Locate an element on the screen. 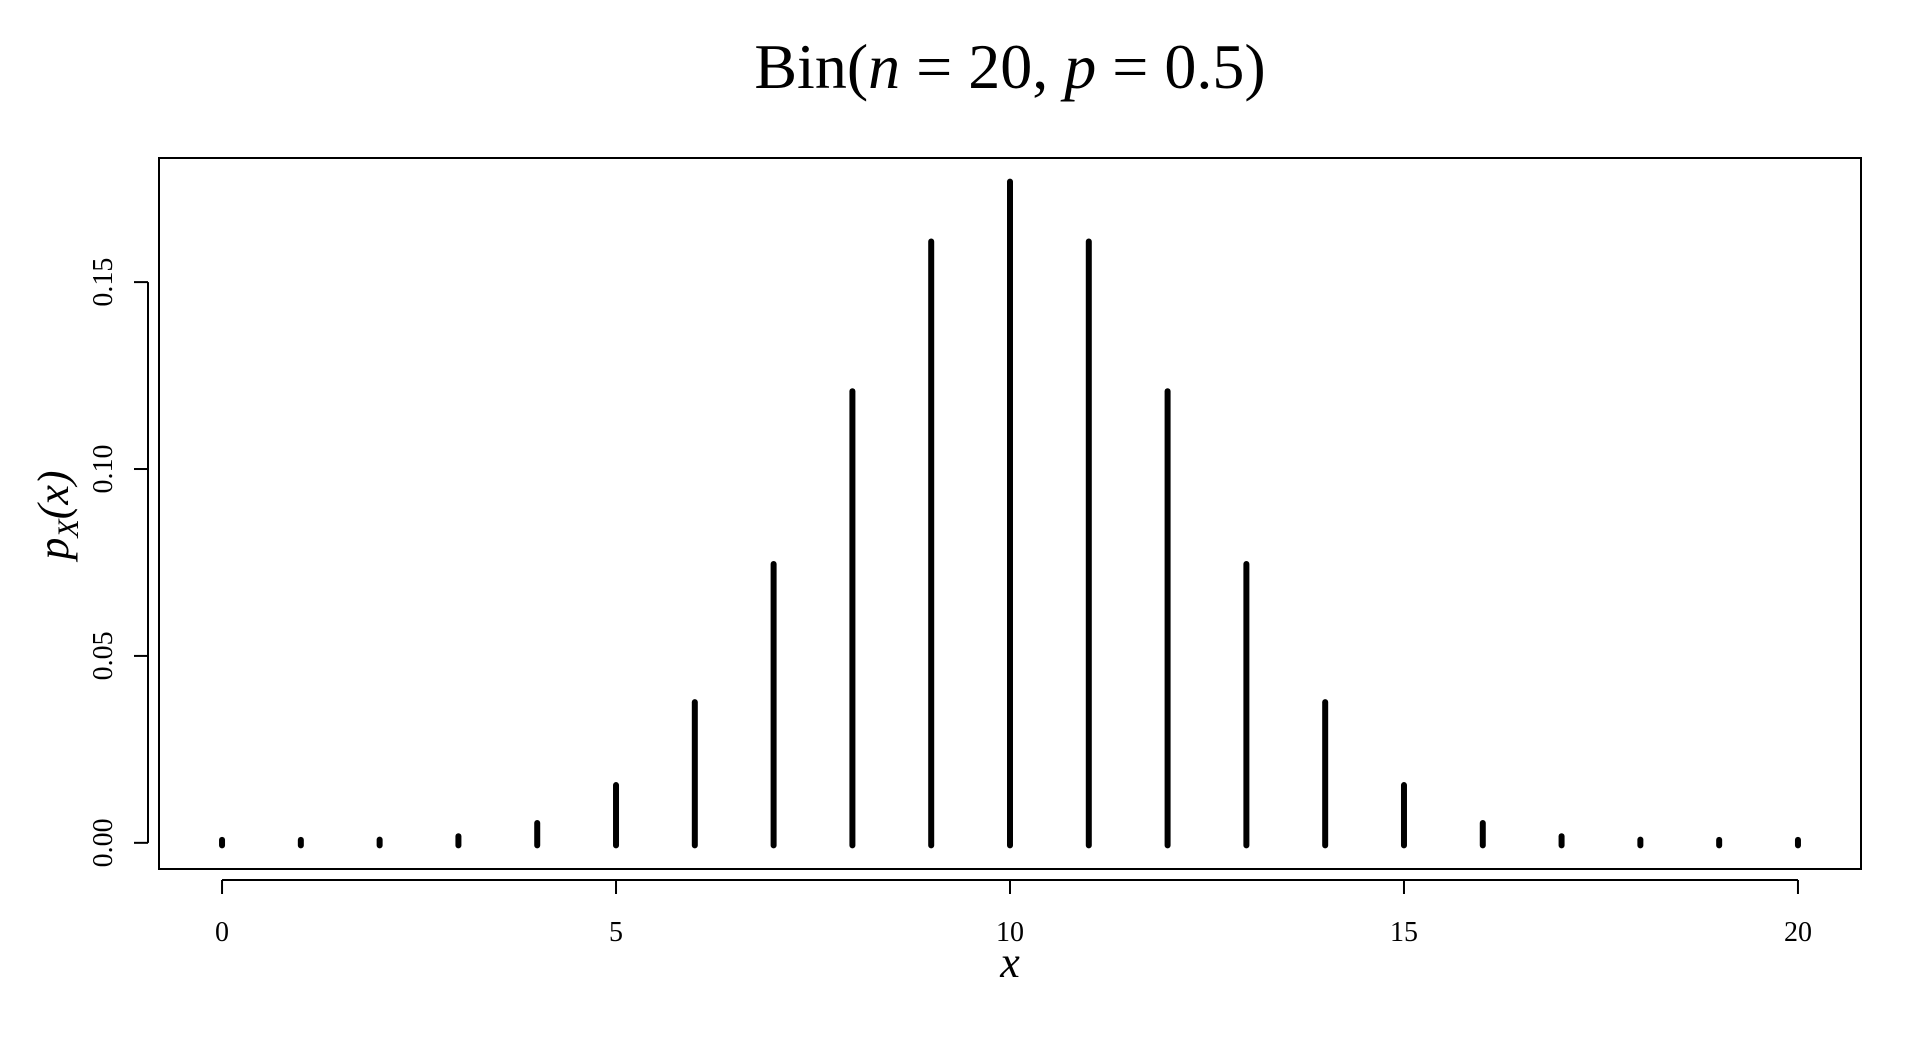 The width and height of the screenshot is (1920, 1056). chart-title-prefix: Bin( is located at coordinates (811, 66).